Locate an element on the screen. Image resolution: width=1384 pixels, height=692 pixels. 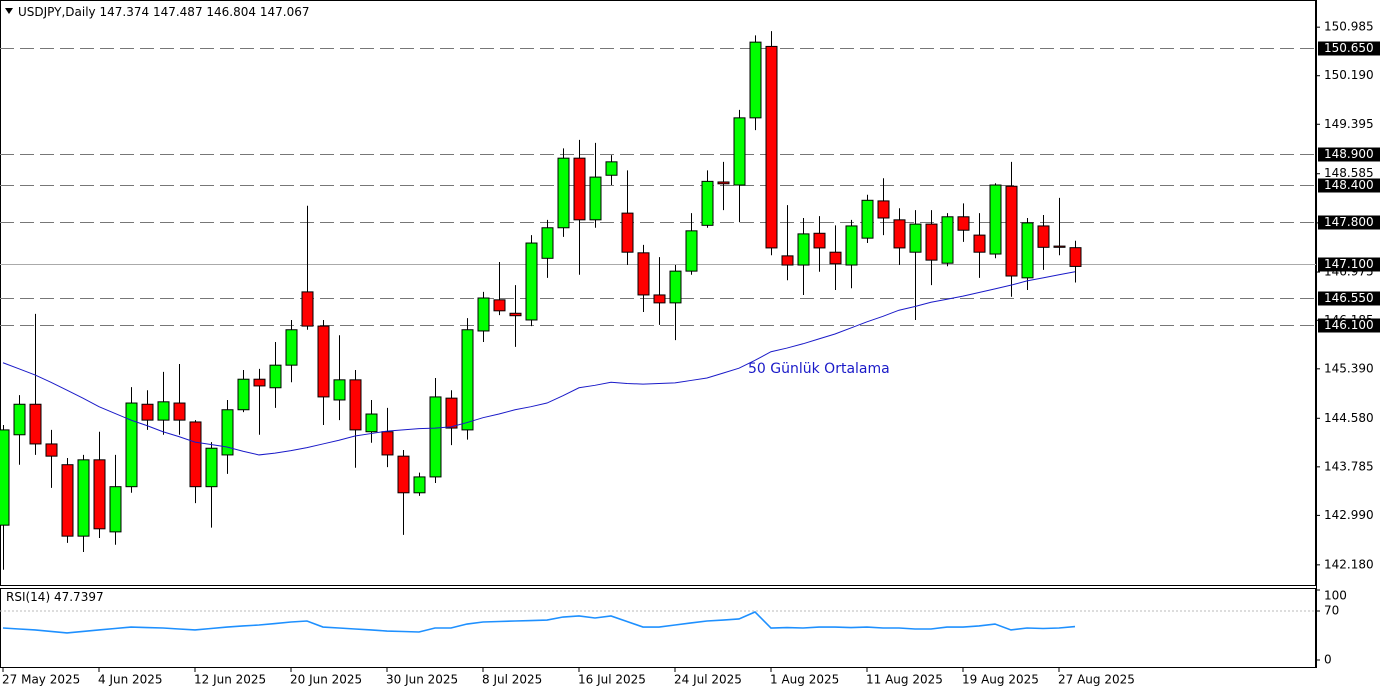
level-label: 147.800 is located at coordinates (1349, 222).